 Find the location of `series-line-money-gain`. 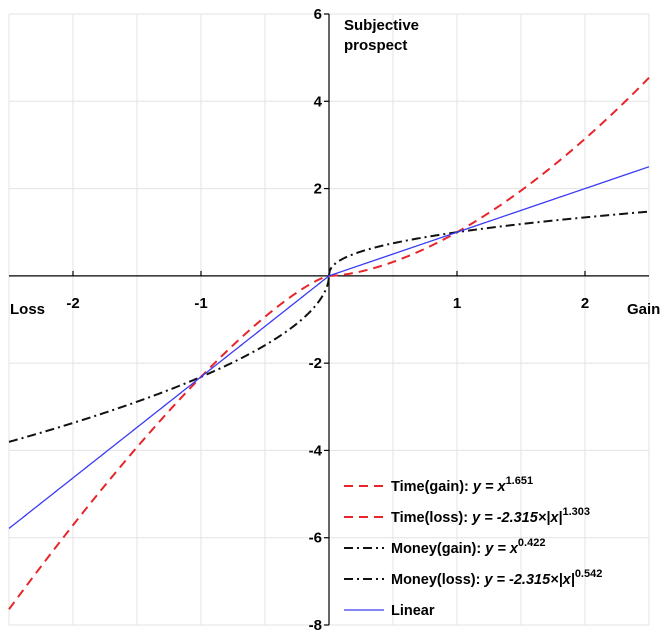

series-line-money-gain is located at coordinates (489, 243).